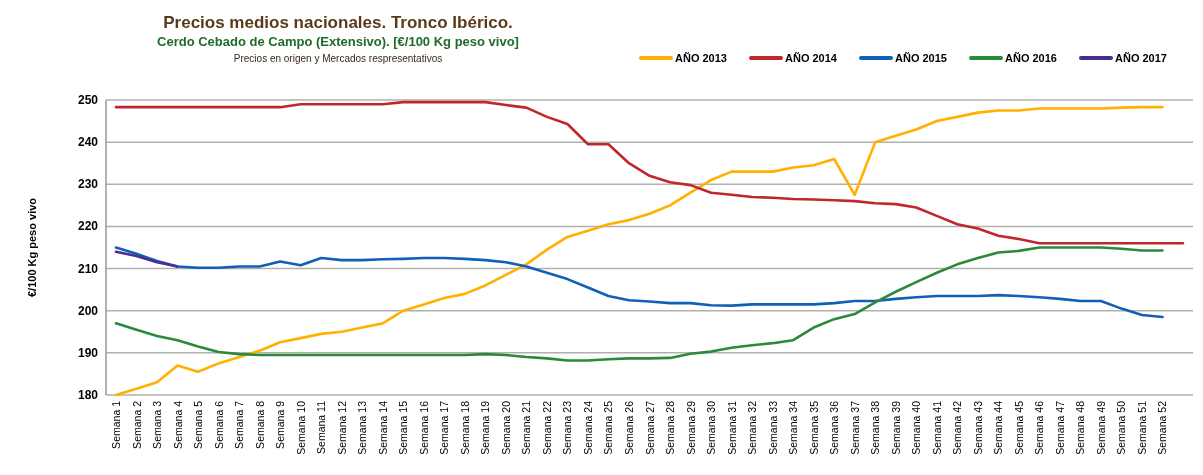  Describe the element at coordinates (793, 427) in the screenshot. I see `x-tick-label: Semana 34` at that location.